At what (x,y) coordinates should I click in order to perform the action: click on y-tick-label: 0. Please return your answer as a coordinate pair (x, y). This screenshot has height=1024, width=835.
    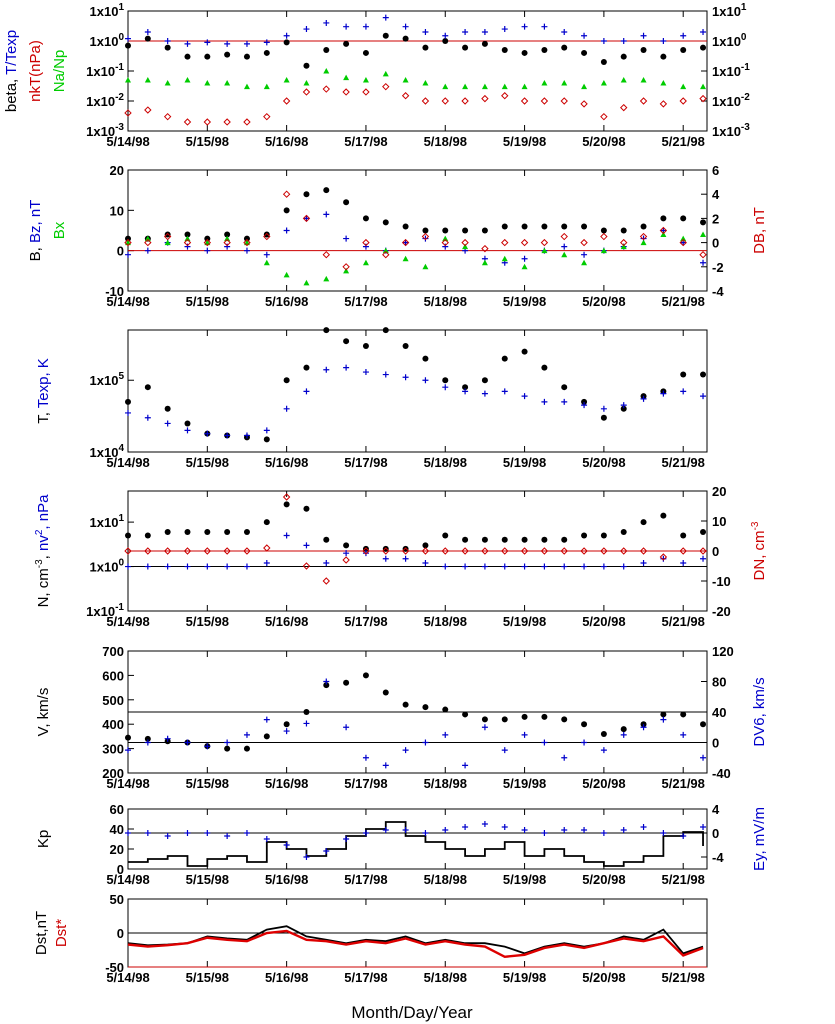
    Looking at the image, I should click on (120, 933).